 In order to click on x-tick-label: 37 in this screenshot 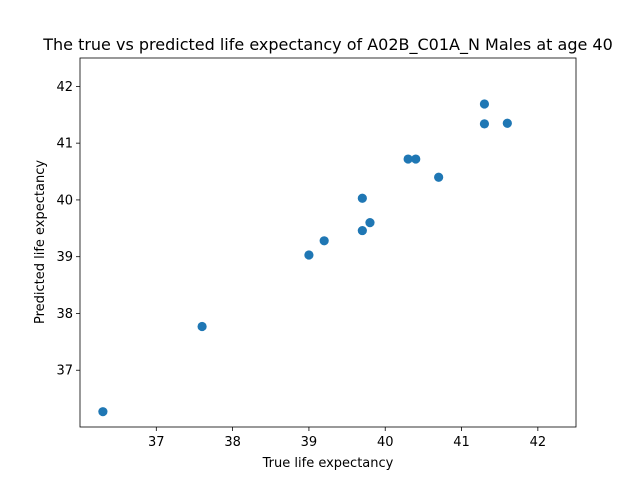, I will do `click(156, 442)`.